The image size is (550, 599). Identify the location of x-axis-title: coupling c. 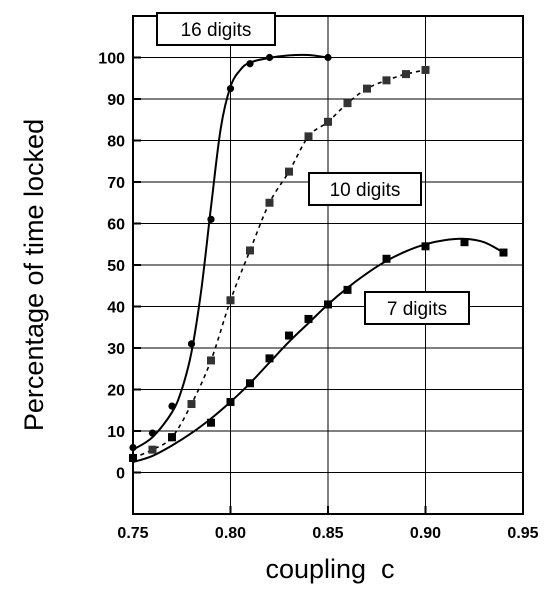
(329, 569).